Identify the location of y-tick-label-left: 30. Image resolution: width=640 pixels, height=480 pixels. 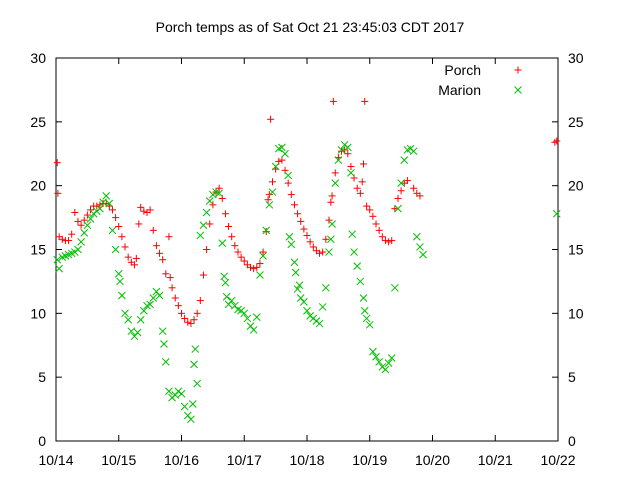
(38, 58).